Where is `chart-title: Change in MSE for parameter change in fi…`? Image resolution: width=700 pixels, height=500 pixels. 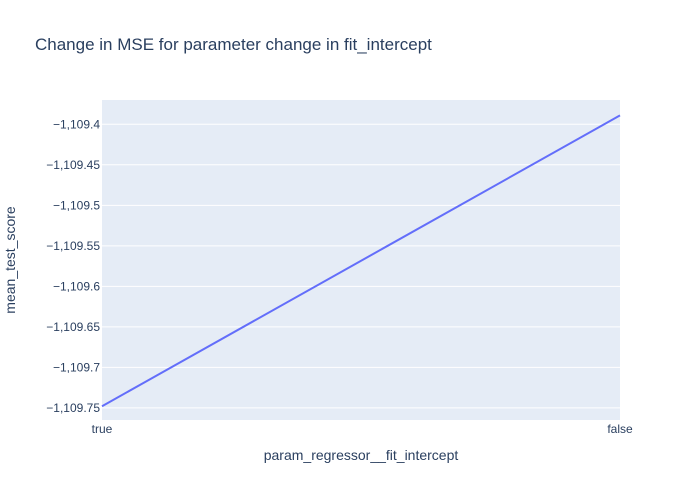
chart-title: Change in MSE for parameter change in fi… is located at coordinates (233, 44).